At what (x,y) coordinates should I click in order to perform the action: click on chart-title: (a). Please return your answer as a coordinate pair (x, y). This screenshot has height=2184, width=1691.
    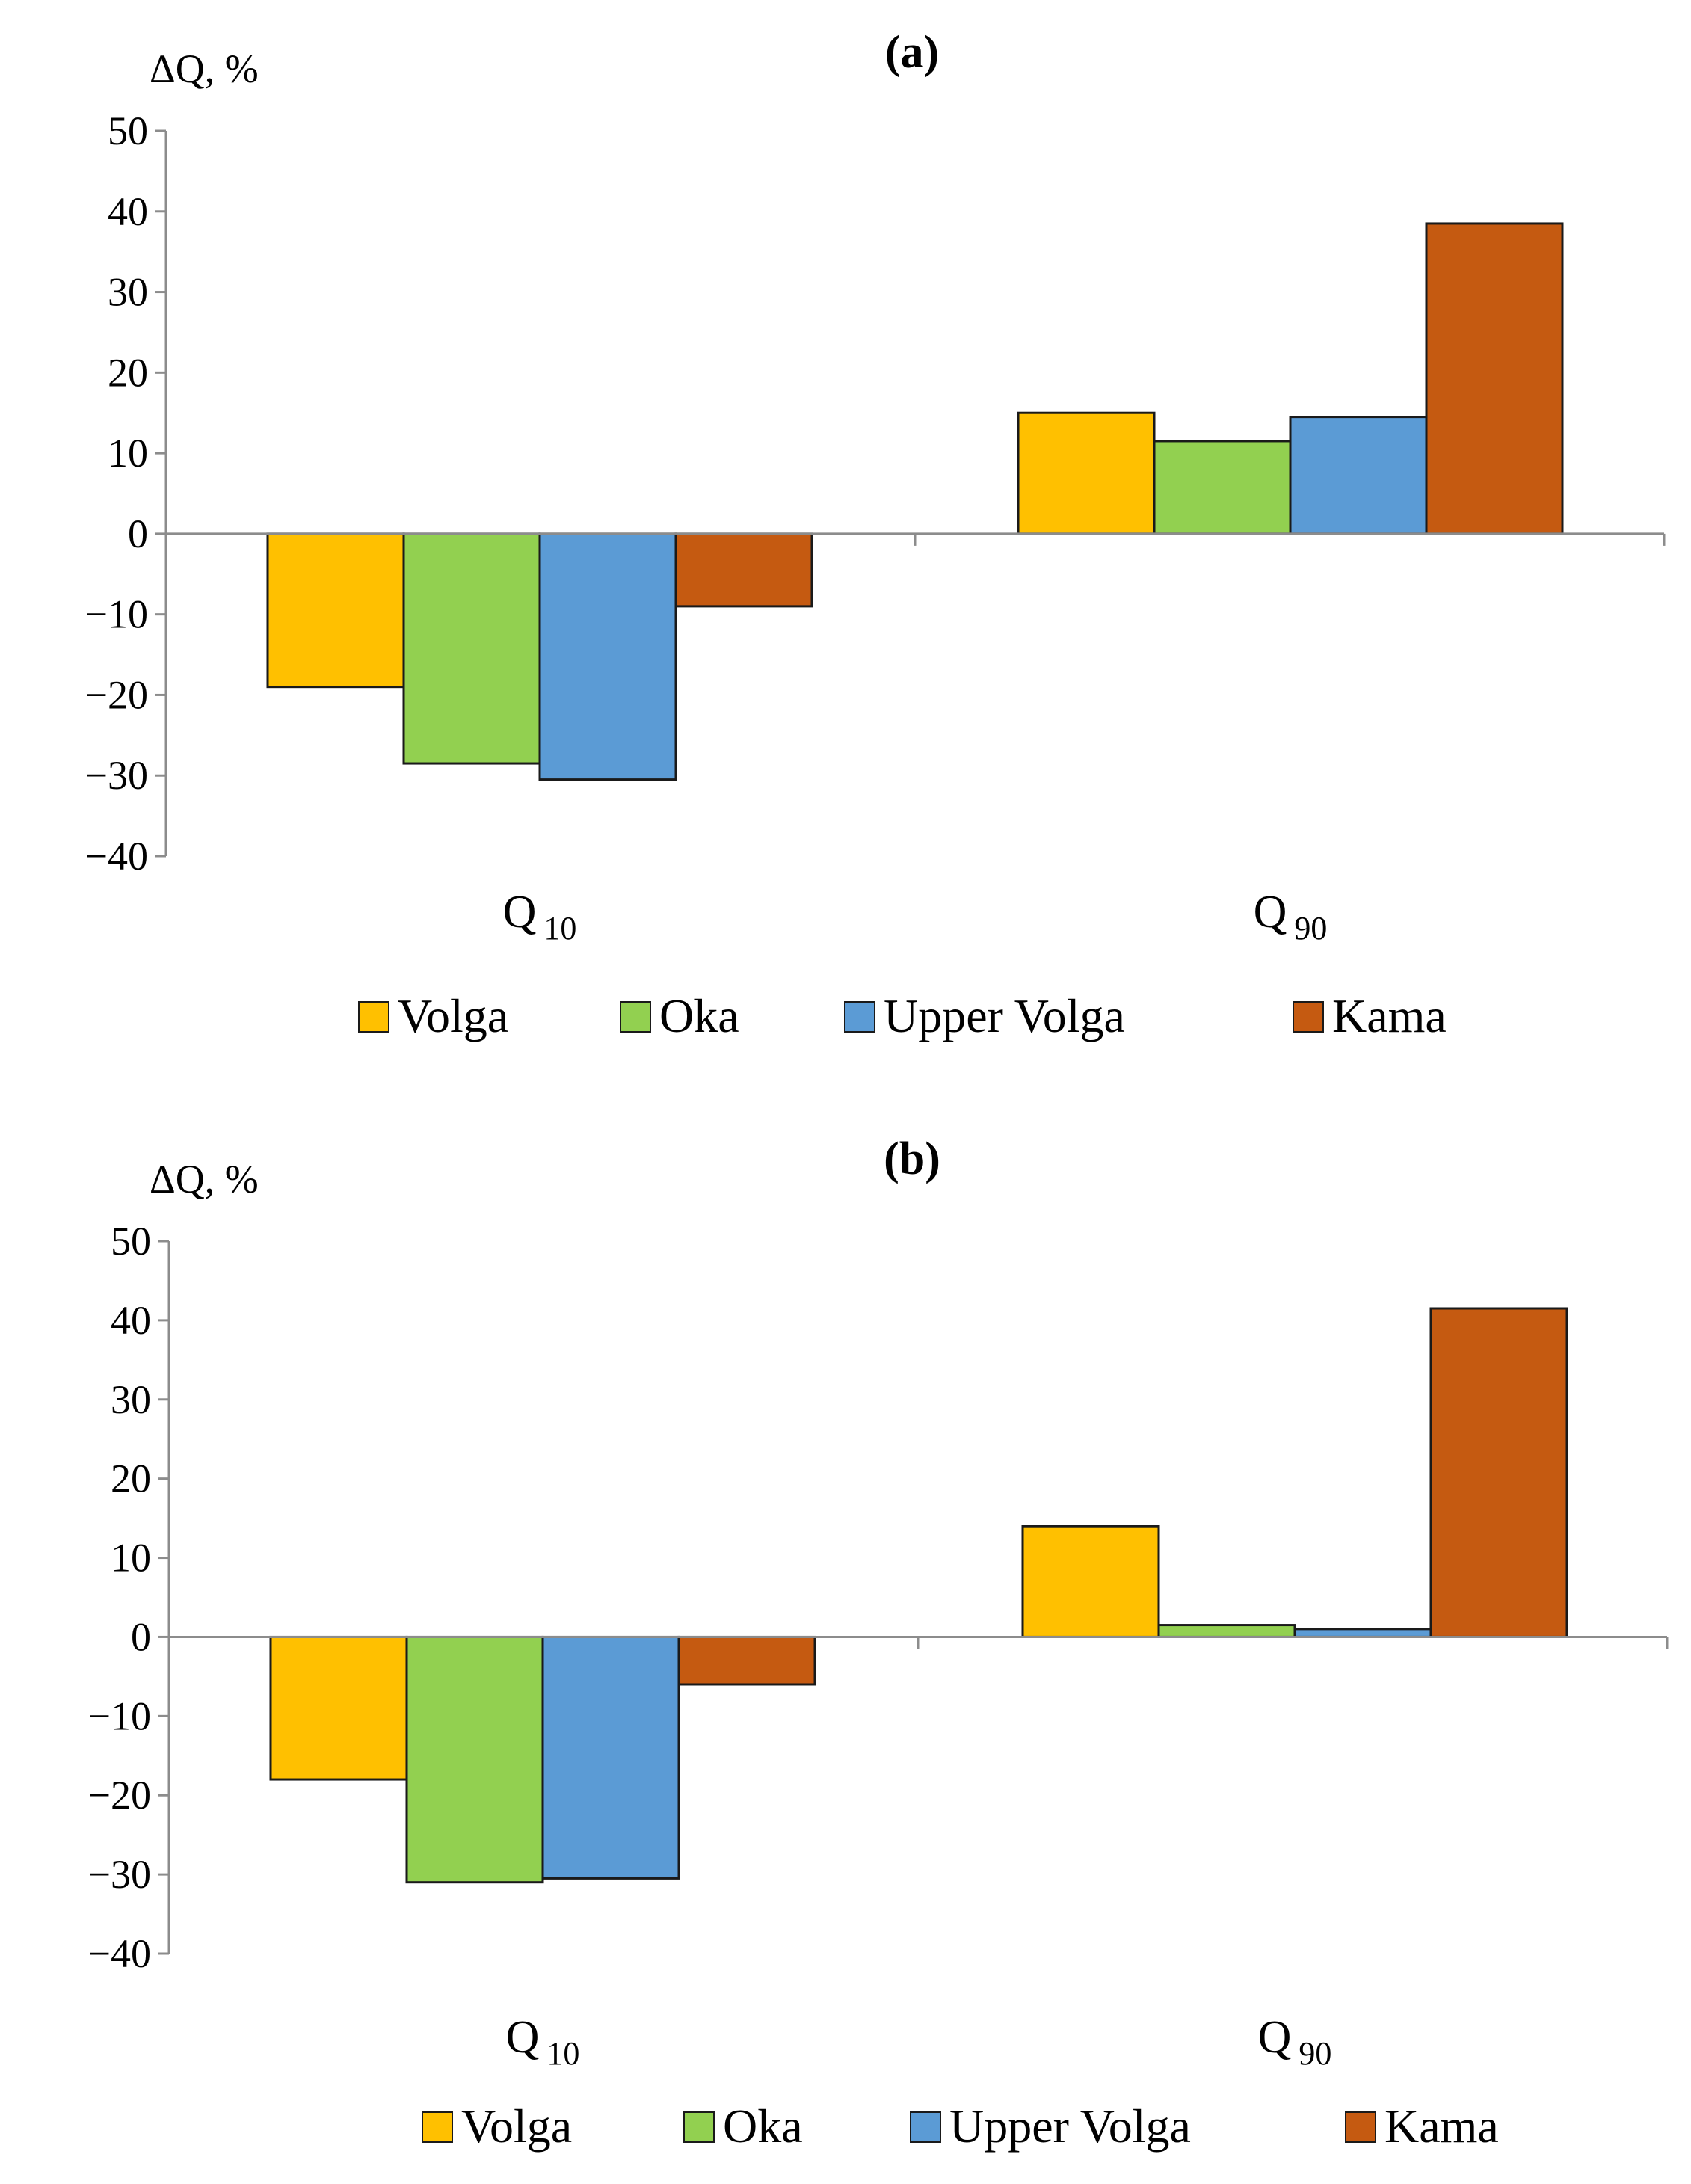
    Looking at the image, I should click on (912, 52).